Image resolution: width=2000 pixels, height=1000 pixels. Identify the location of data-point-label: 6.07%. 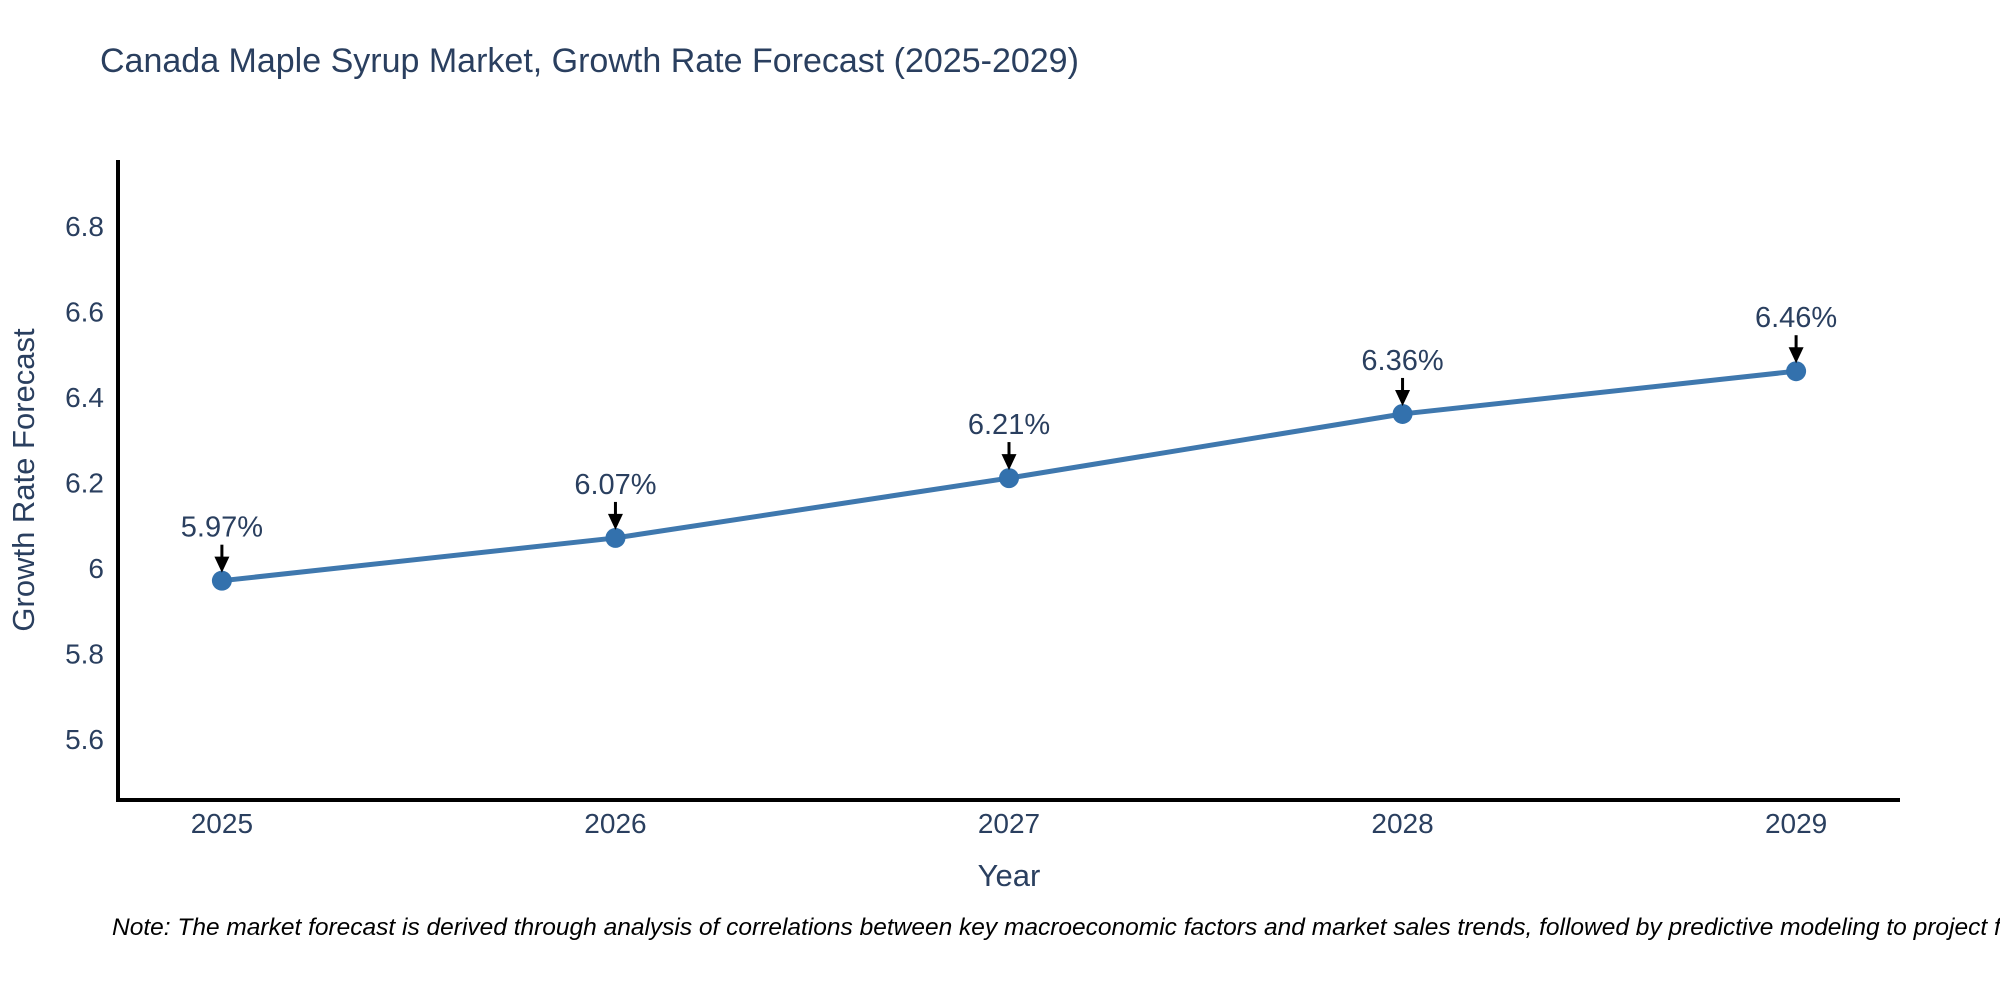
(615, 485).